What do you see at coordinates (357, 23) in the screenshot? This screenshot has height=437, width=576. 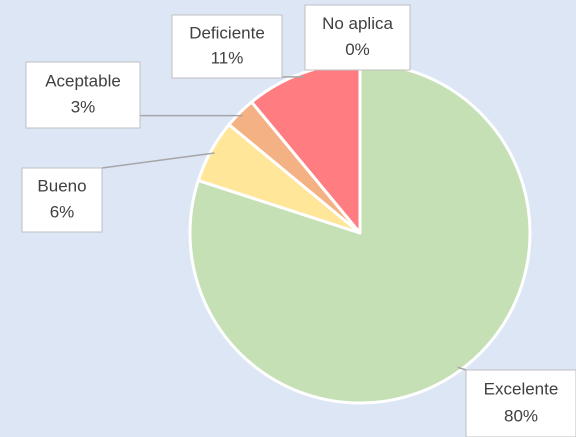 I see `category-label: No aplica` at bounding box center [357, 23].